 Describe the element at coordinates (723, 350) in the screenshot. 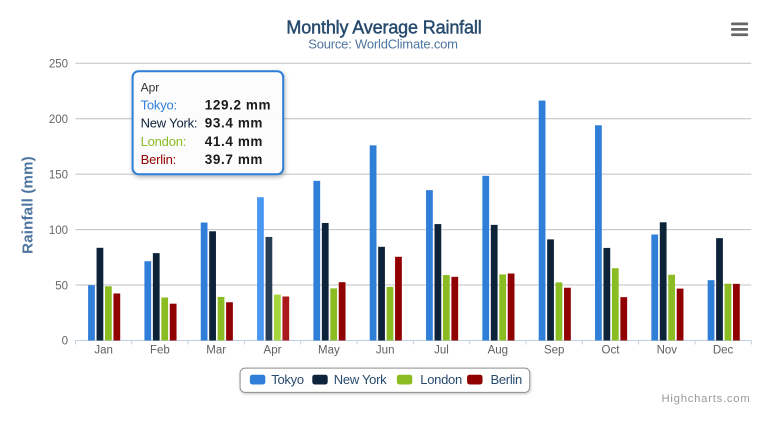

I see `svg-text: Dec` at that location.